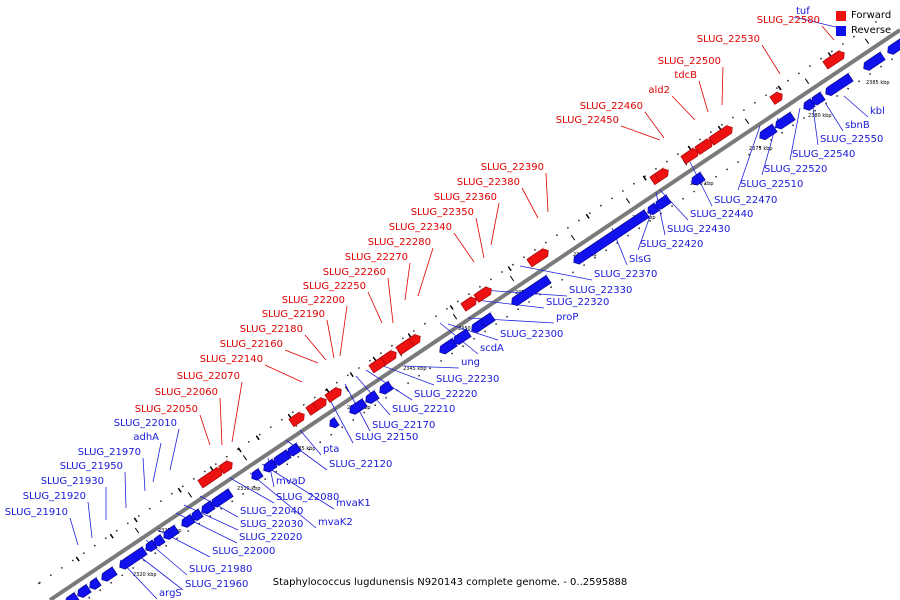 The width and height of the screenshot is (900, 600). What do you see at coordinates (512, 278) in the screenshot?
I see `tick-mark` at bounding box center [512, 278].